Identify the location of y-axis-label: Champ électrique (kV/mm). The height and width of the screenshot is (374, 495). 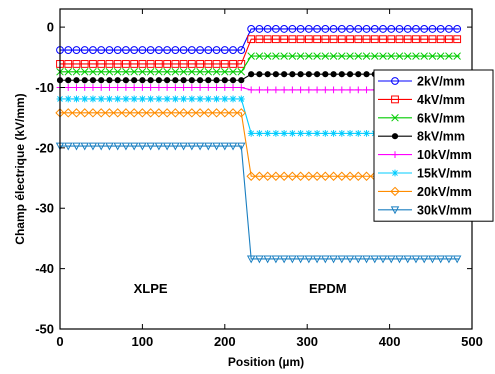
(20, 168).